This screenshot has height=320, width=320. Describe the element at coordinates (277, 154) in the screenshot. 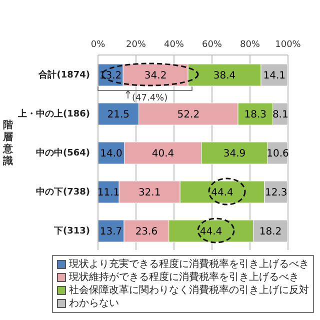

I see `data-label: 10.6` at that location.